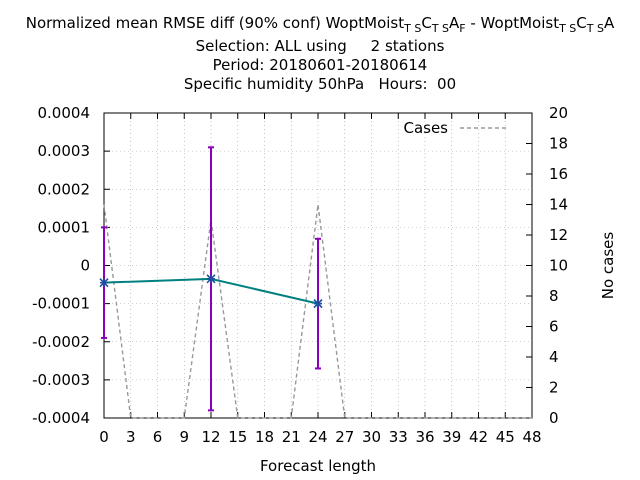 The image size is (640, 480). Describe the element at coordinates (184, 437) in the screenshot. I see `x-tick-label: 9` at that location.